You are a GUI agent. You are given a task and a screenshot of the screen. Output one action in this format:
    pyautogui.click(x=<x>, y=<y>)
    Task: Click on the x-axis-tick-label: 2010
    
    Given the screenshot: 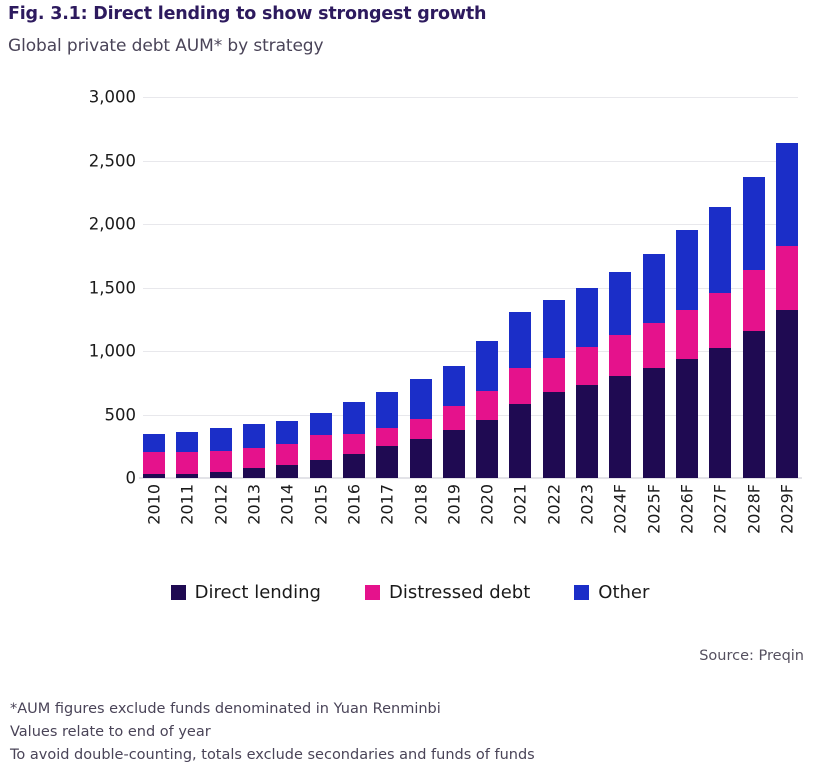 What is the action you would take?
    pyautogui.click(x=154, y=504)
    